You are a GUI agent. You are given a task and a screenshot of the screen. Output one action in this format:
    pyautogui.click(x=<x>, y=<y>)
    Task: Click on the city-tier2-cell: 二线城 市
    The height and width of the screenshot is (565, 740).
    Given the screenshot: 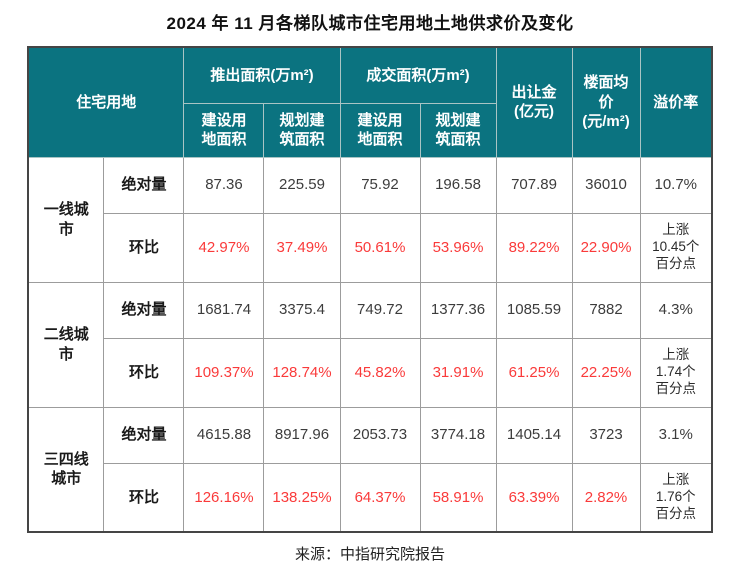 What is the action you would take?
    pyautogui.click(x=66, y=344)
    